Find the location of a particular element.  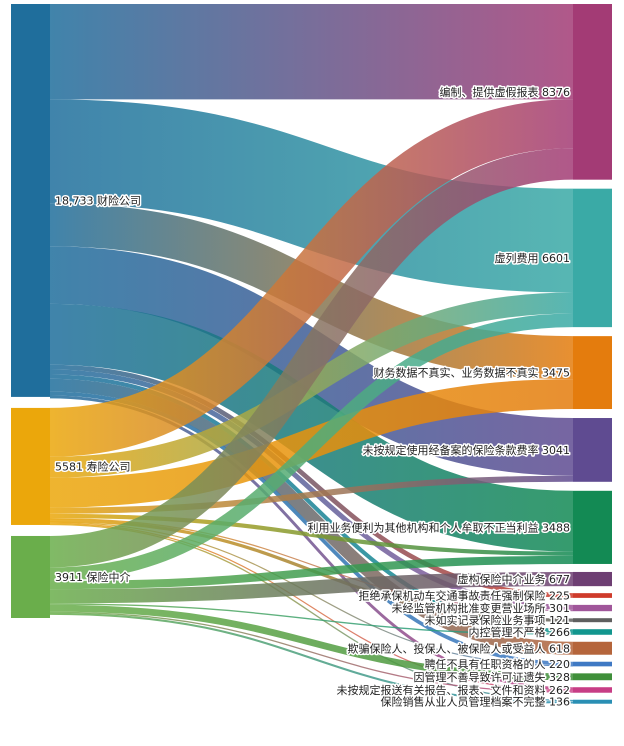

target-label-13: 未按规定报送有关报告、报表、文件和资料 262 is located at coordinates (454, 690).